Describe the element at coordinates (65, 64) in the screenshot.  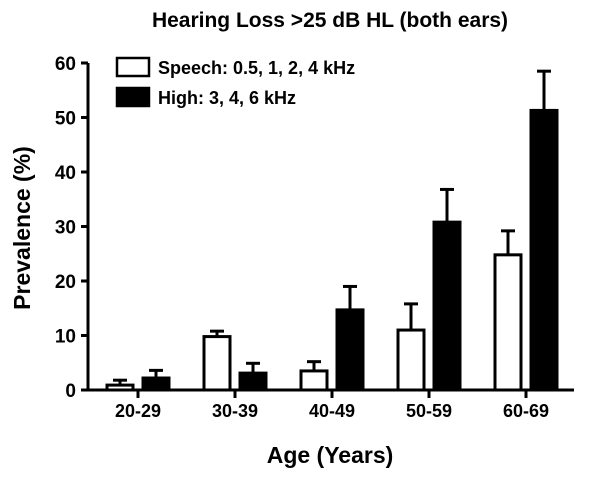
I see `y-tick-label: 60` at that location.